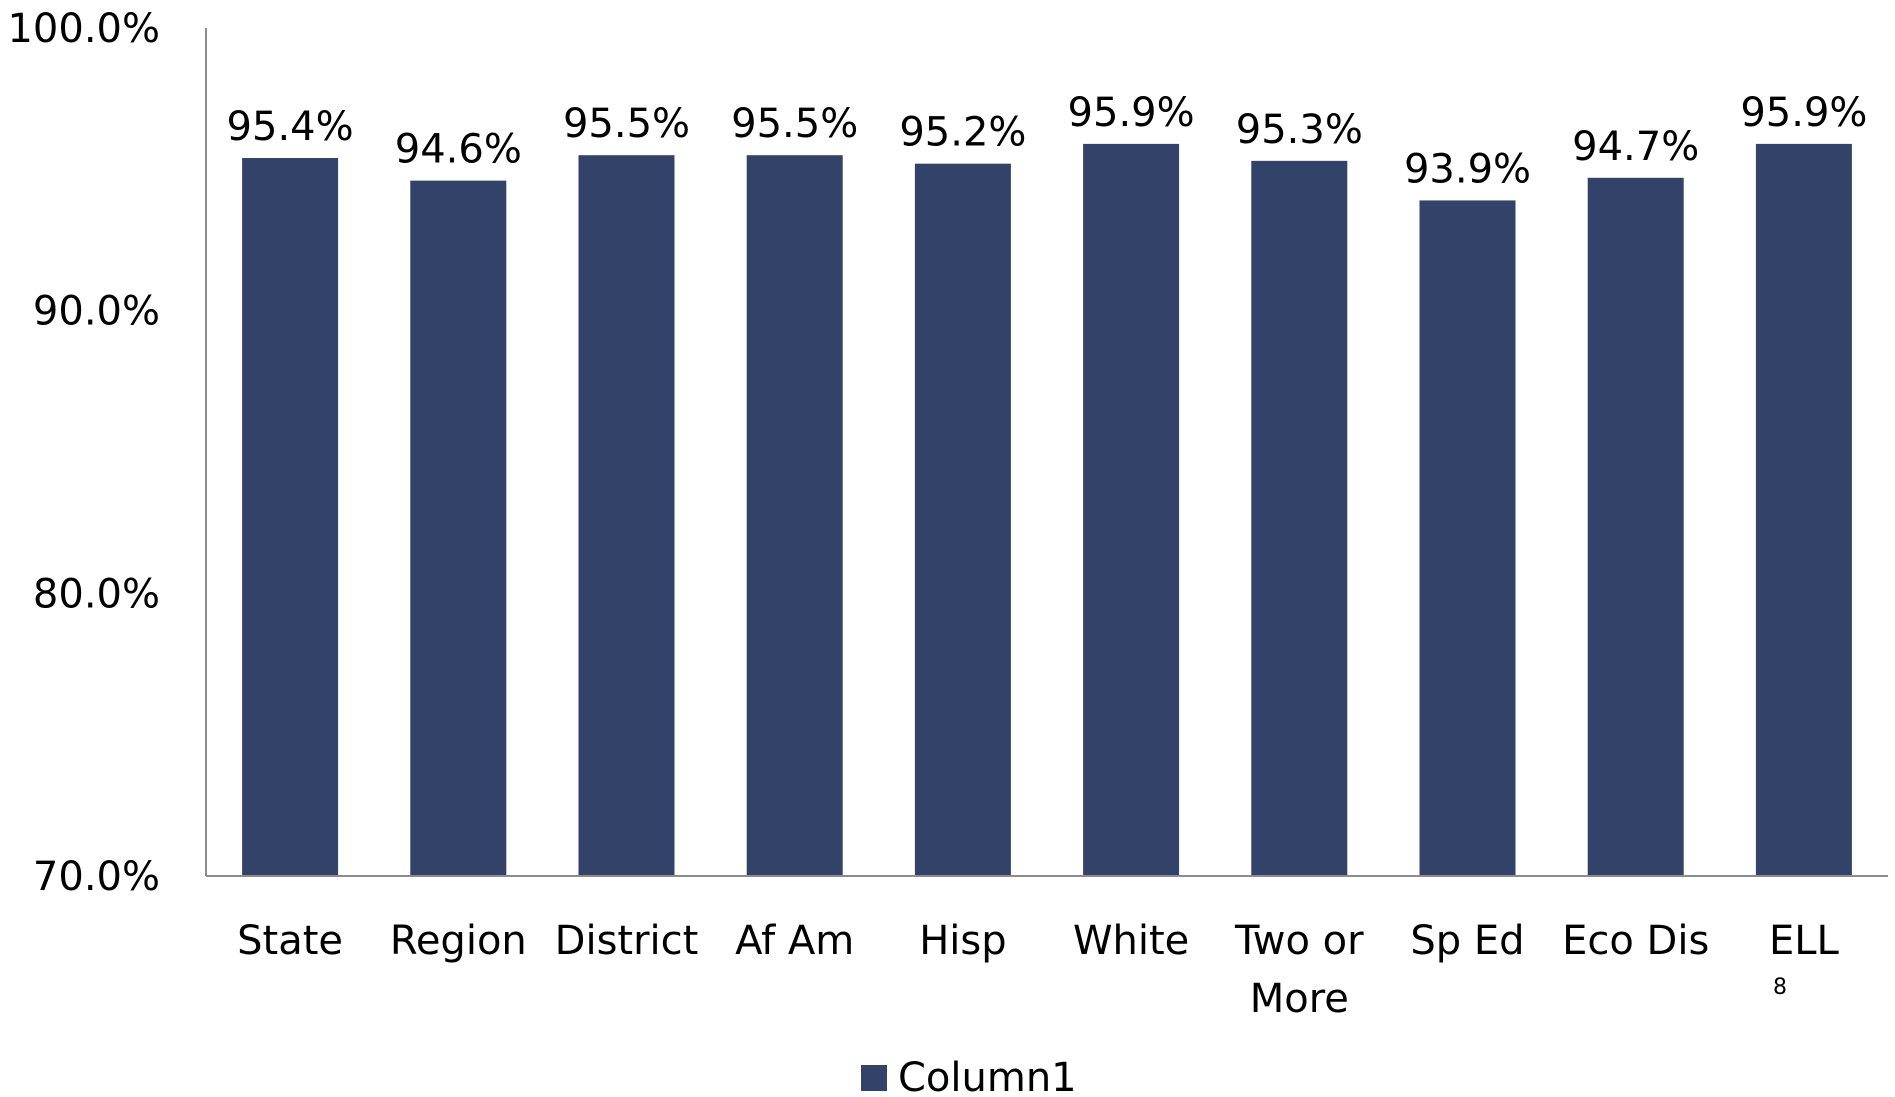  I want to click on x-tick-label: More, so click(1299, 999).